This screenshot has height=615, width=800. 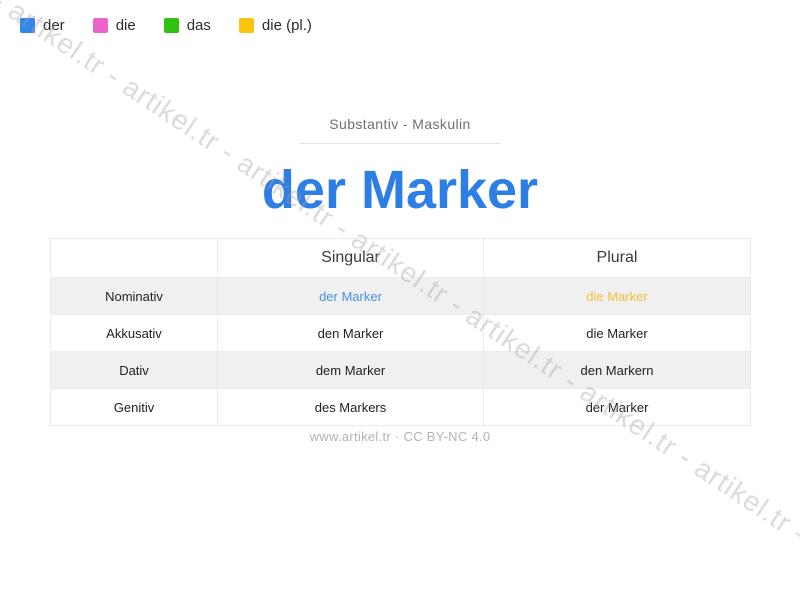 I want to click on legend-item-die: die, so click(x=114, y=25).